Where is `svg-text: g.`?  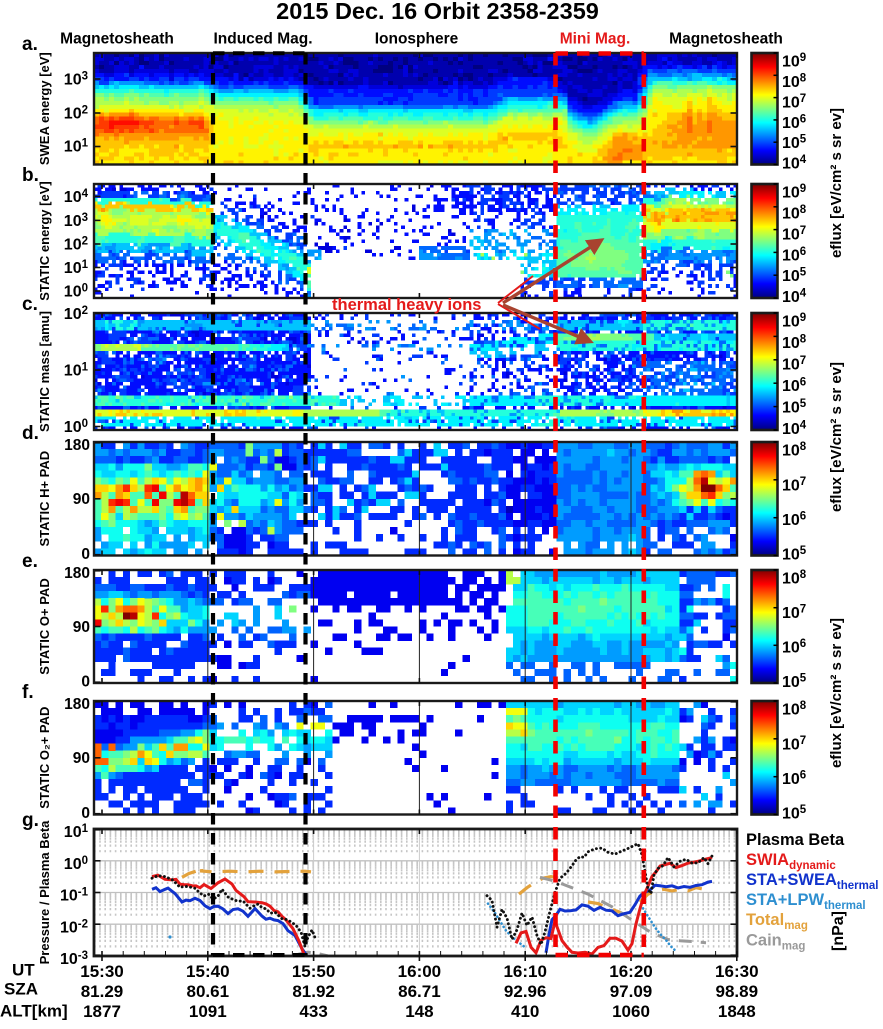 svg-text: g. is located at coordinates (30, 820).